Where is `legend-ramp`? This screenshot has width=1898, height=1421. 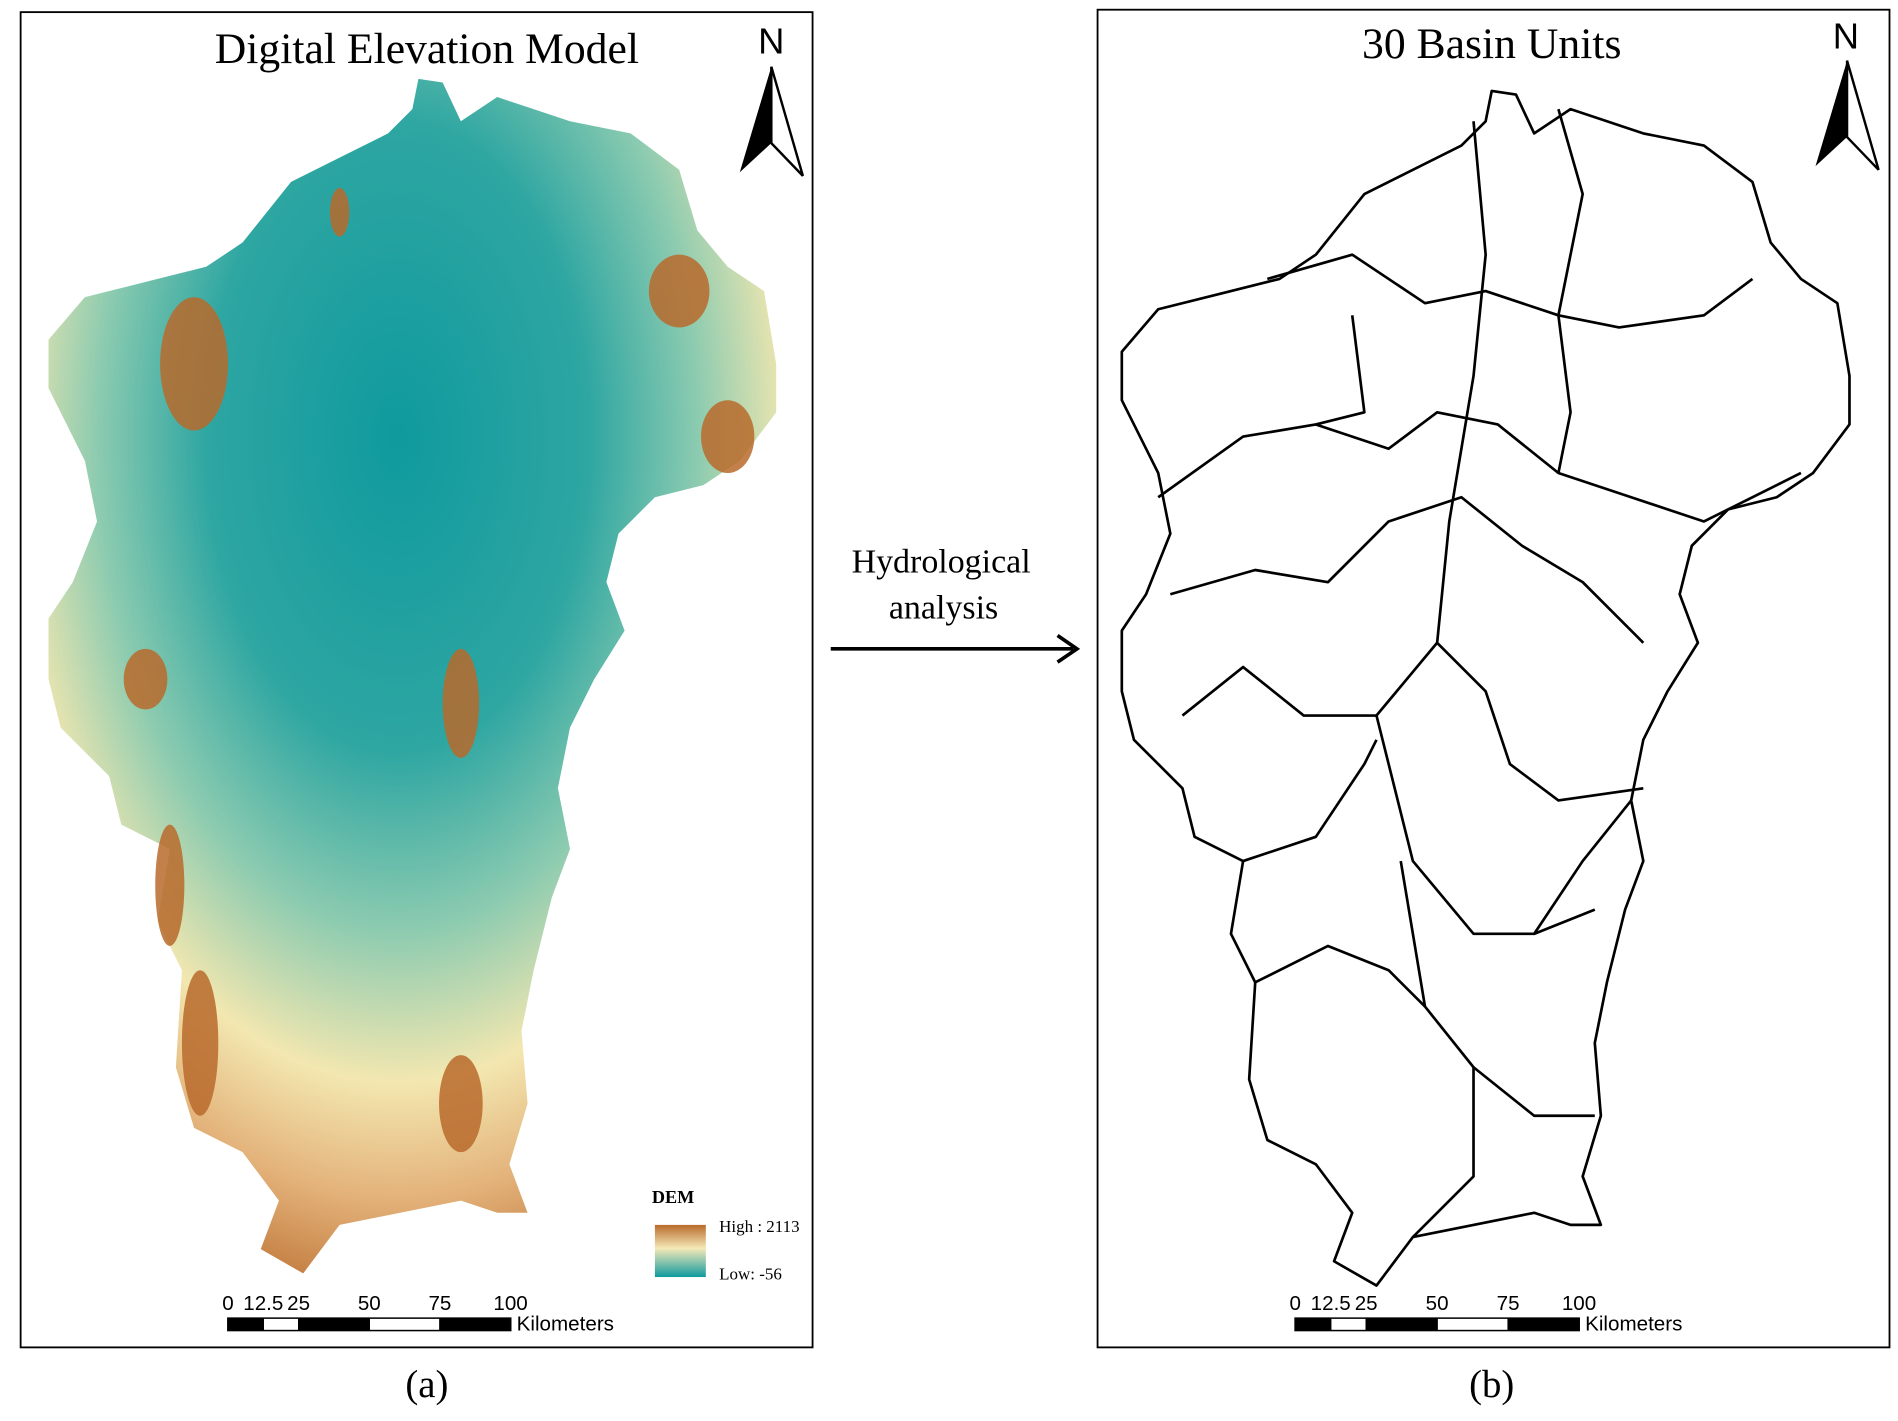 legend-ramp is located at coordinates (680, 1251).